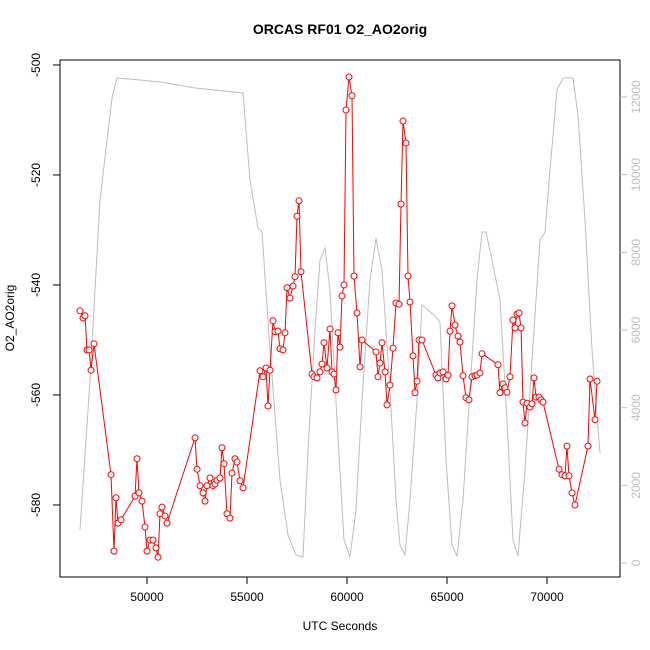 This screenshot has width=650, height=650. I want to click on x-tick-label: 50000, so click(147, 597).